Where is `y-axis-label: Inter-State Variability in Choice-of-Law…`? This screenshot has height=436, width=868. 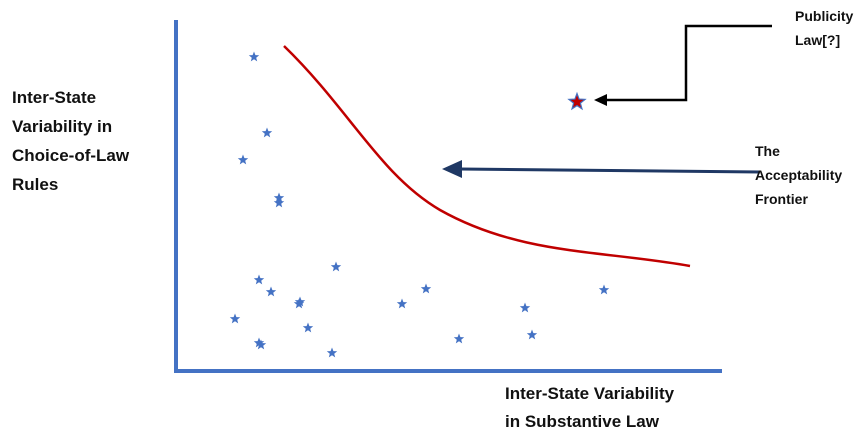
y-axis-label: Inter-State Variability in Choice-of-Law… is located at coordinates (70, 141).